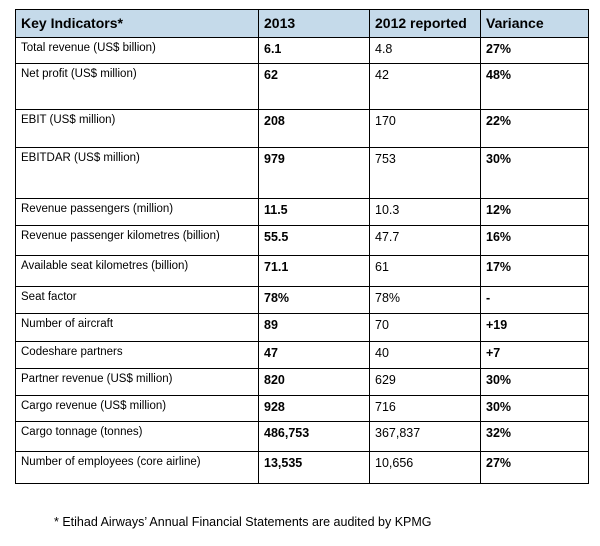  Describe the element at coordinates (137, 300) in the screenshot. I see `indicator-cell: Seat factor` at that location.